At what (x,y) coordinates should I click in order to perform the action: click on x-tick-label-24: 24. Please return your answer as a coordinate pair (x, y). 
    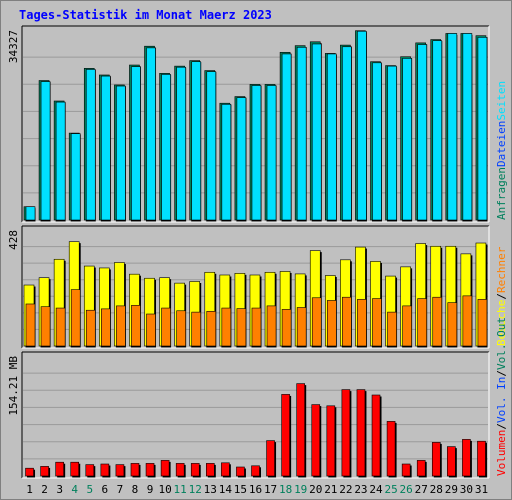
    Looking at the image, I should click on (376, 489).